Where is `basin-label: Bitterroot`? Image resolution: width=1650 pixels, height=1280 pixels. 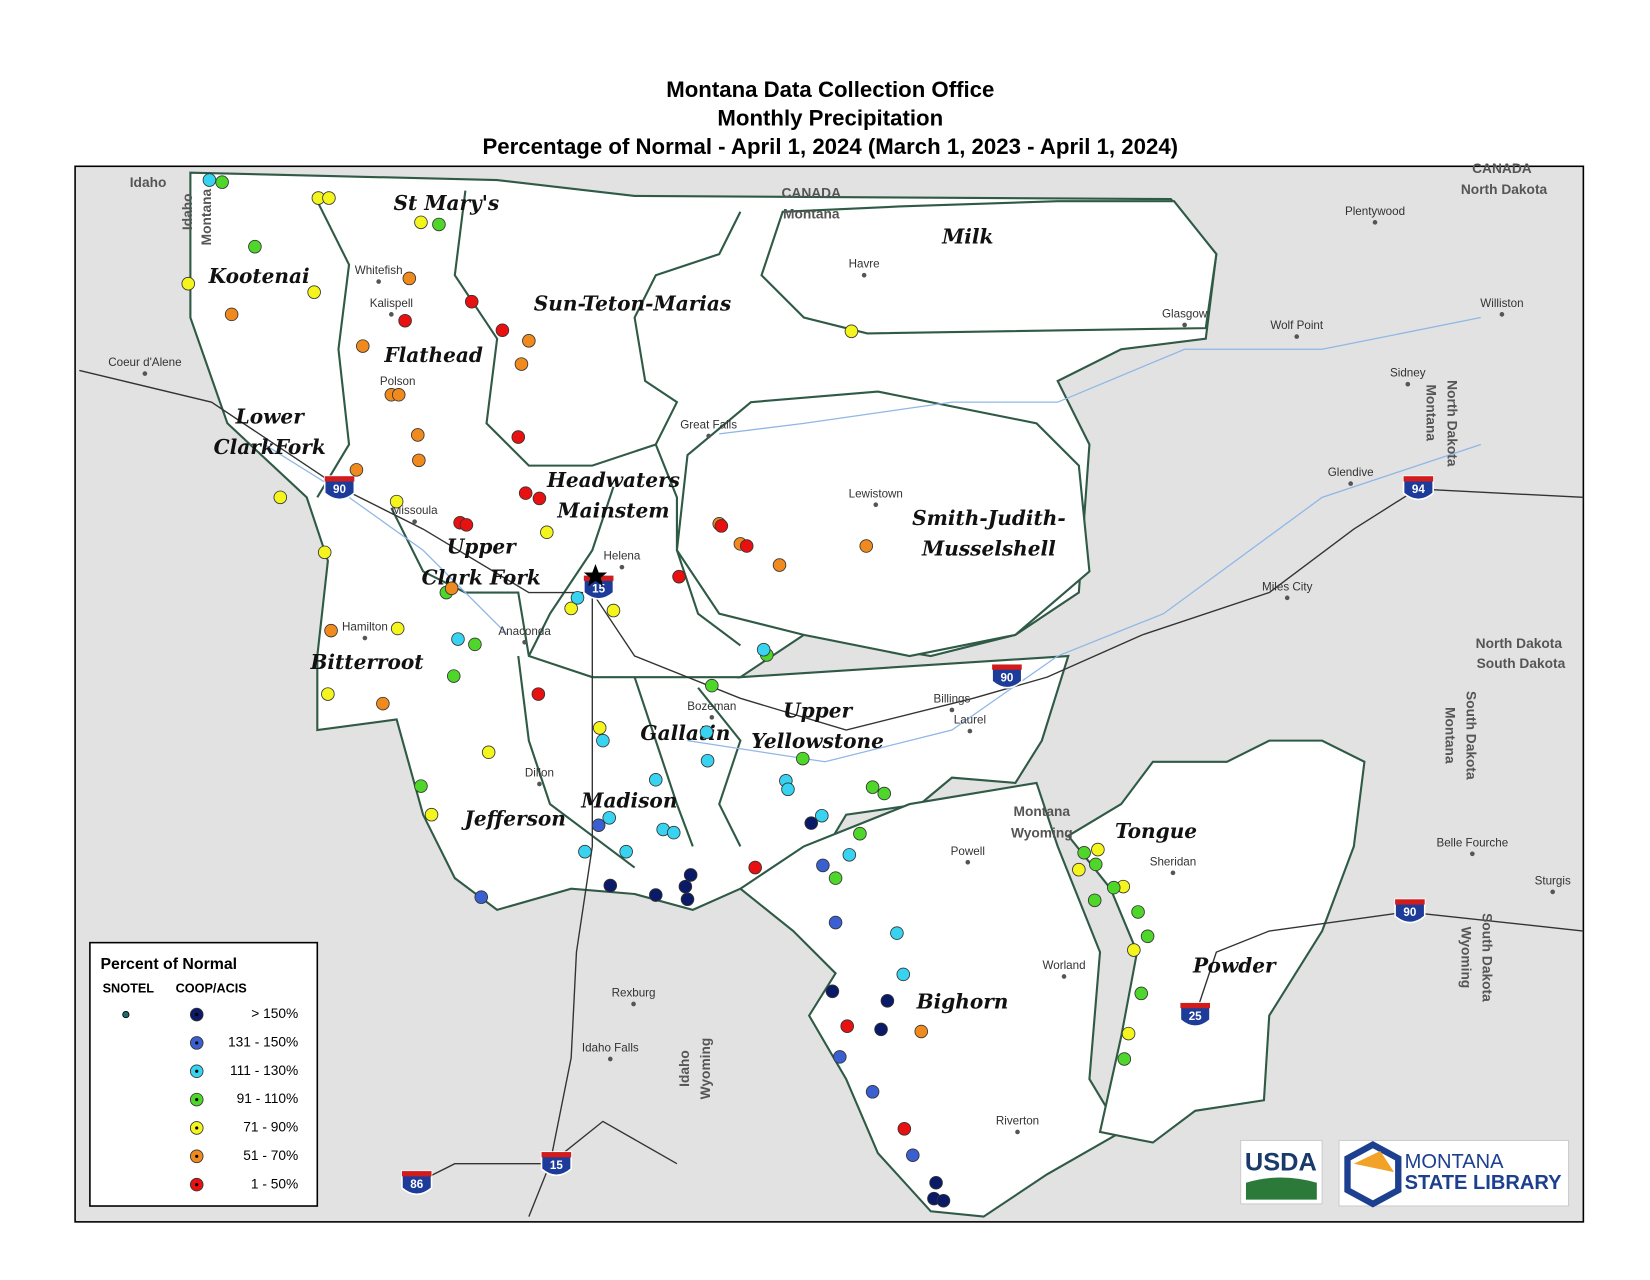
basin-label: Bitterroot is located at coordinates (366, 662).